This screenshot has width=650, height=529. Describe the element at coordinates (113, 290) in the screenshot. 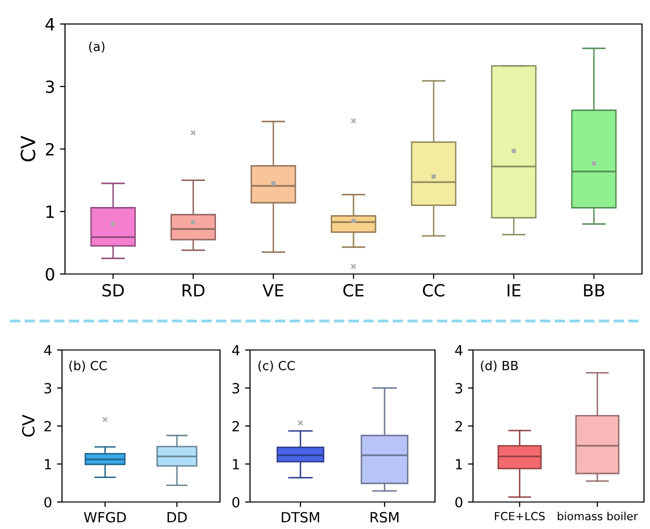

I see `x-tick-label: SD` at that location.